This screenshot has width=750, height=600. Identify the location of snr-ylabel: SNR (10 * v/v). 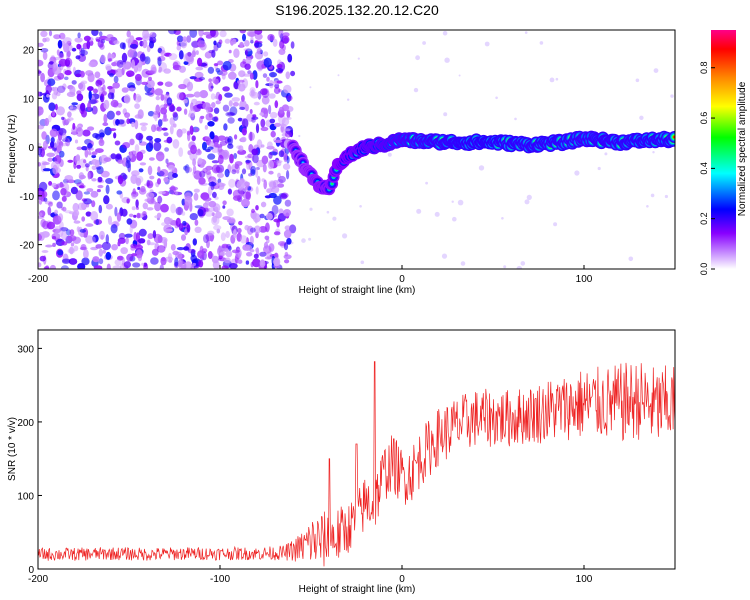
(12, 449).